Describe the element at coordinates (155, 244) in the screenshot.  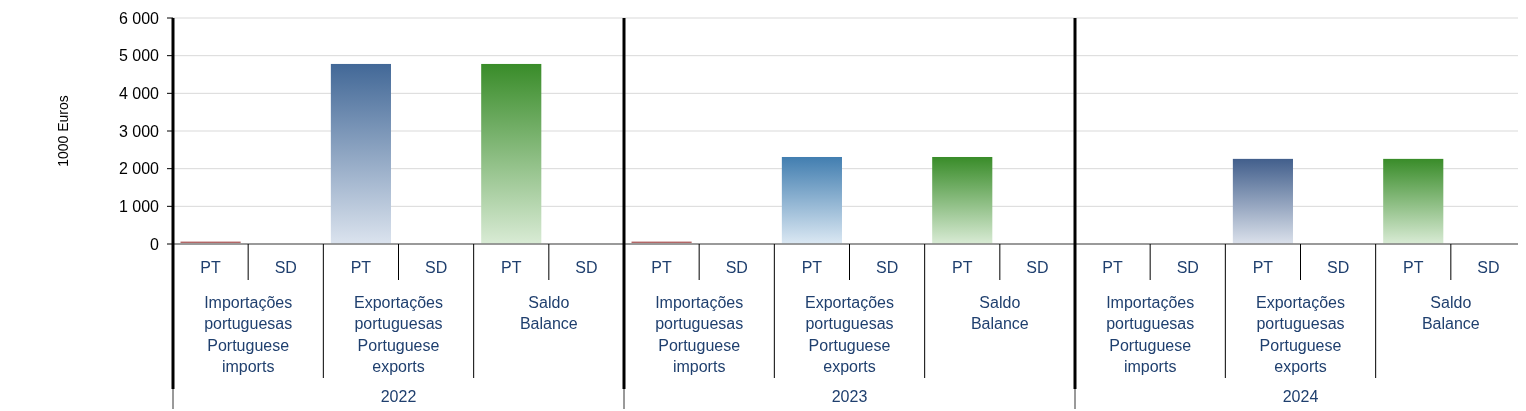
I see `y-tick-label: 0` at that location.